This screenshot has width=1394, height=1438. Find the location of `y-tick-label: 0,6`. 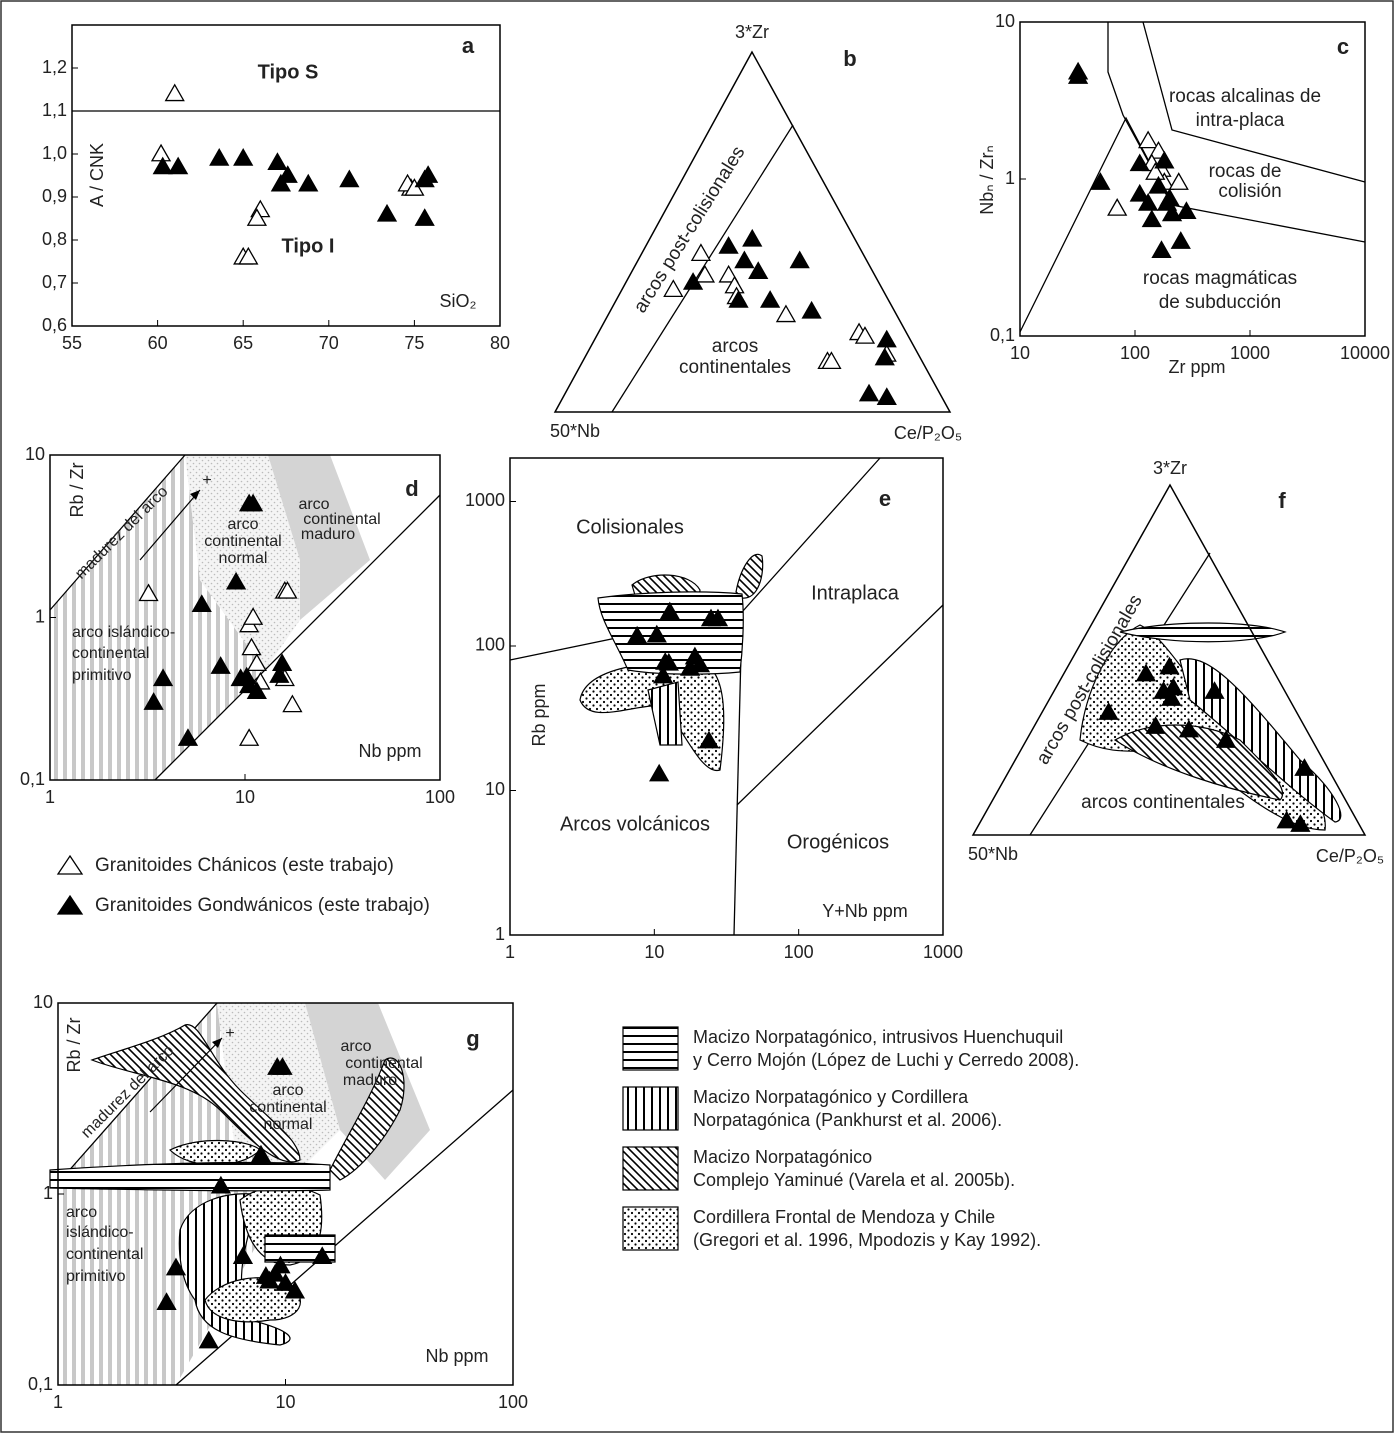

y-tick-label: 0,6 is located at coordinates (54, 325).